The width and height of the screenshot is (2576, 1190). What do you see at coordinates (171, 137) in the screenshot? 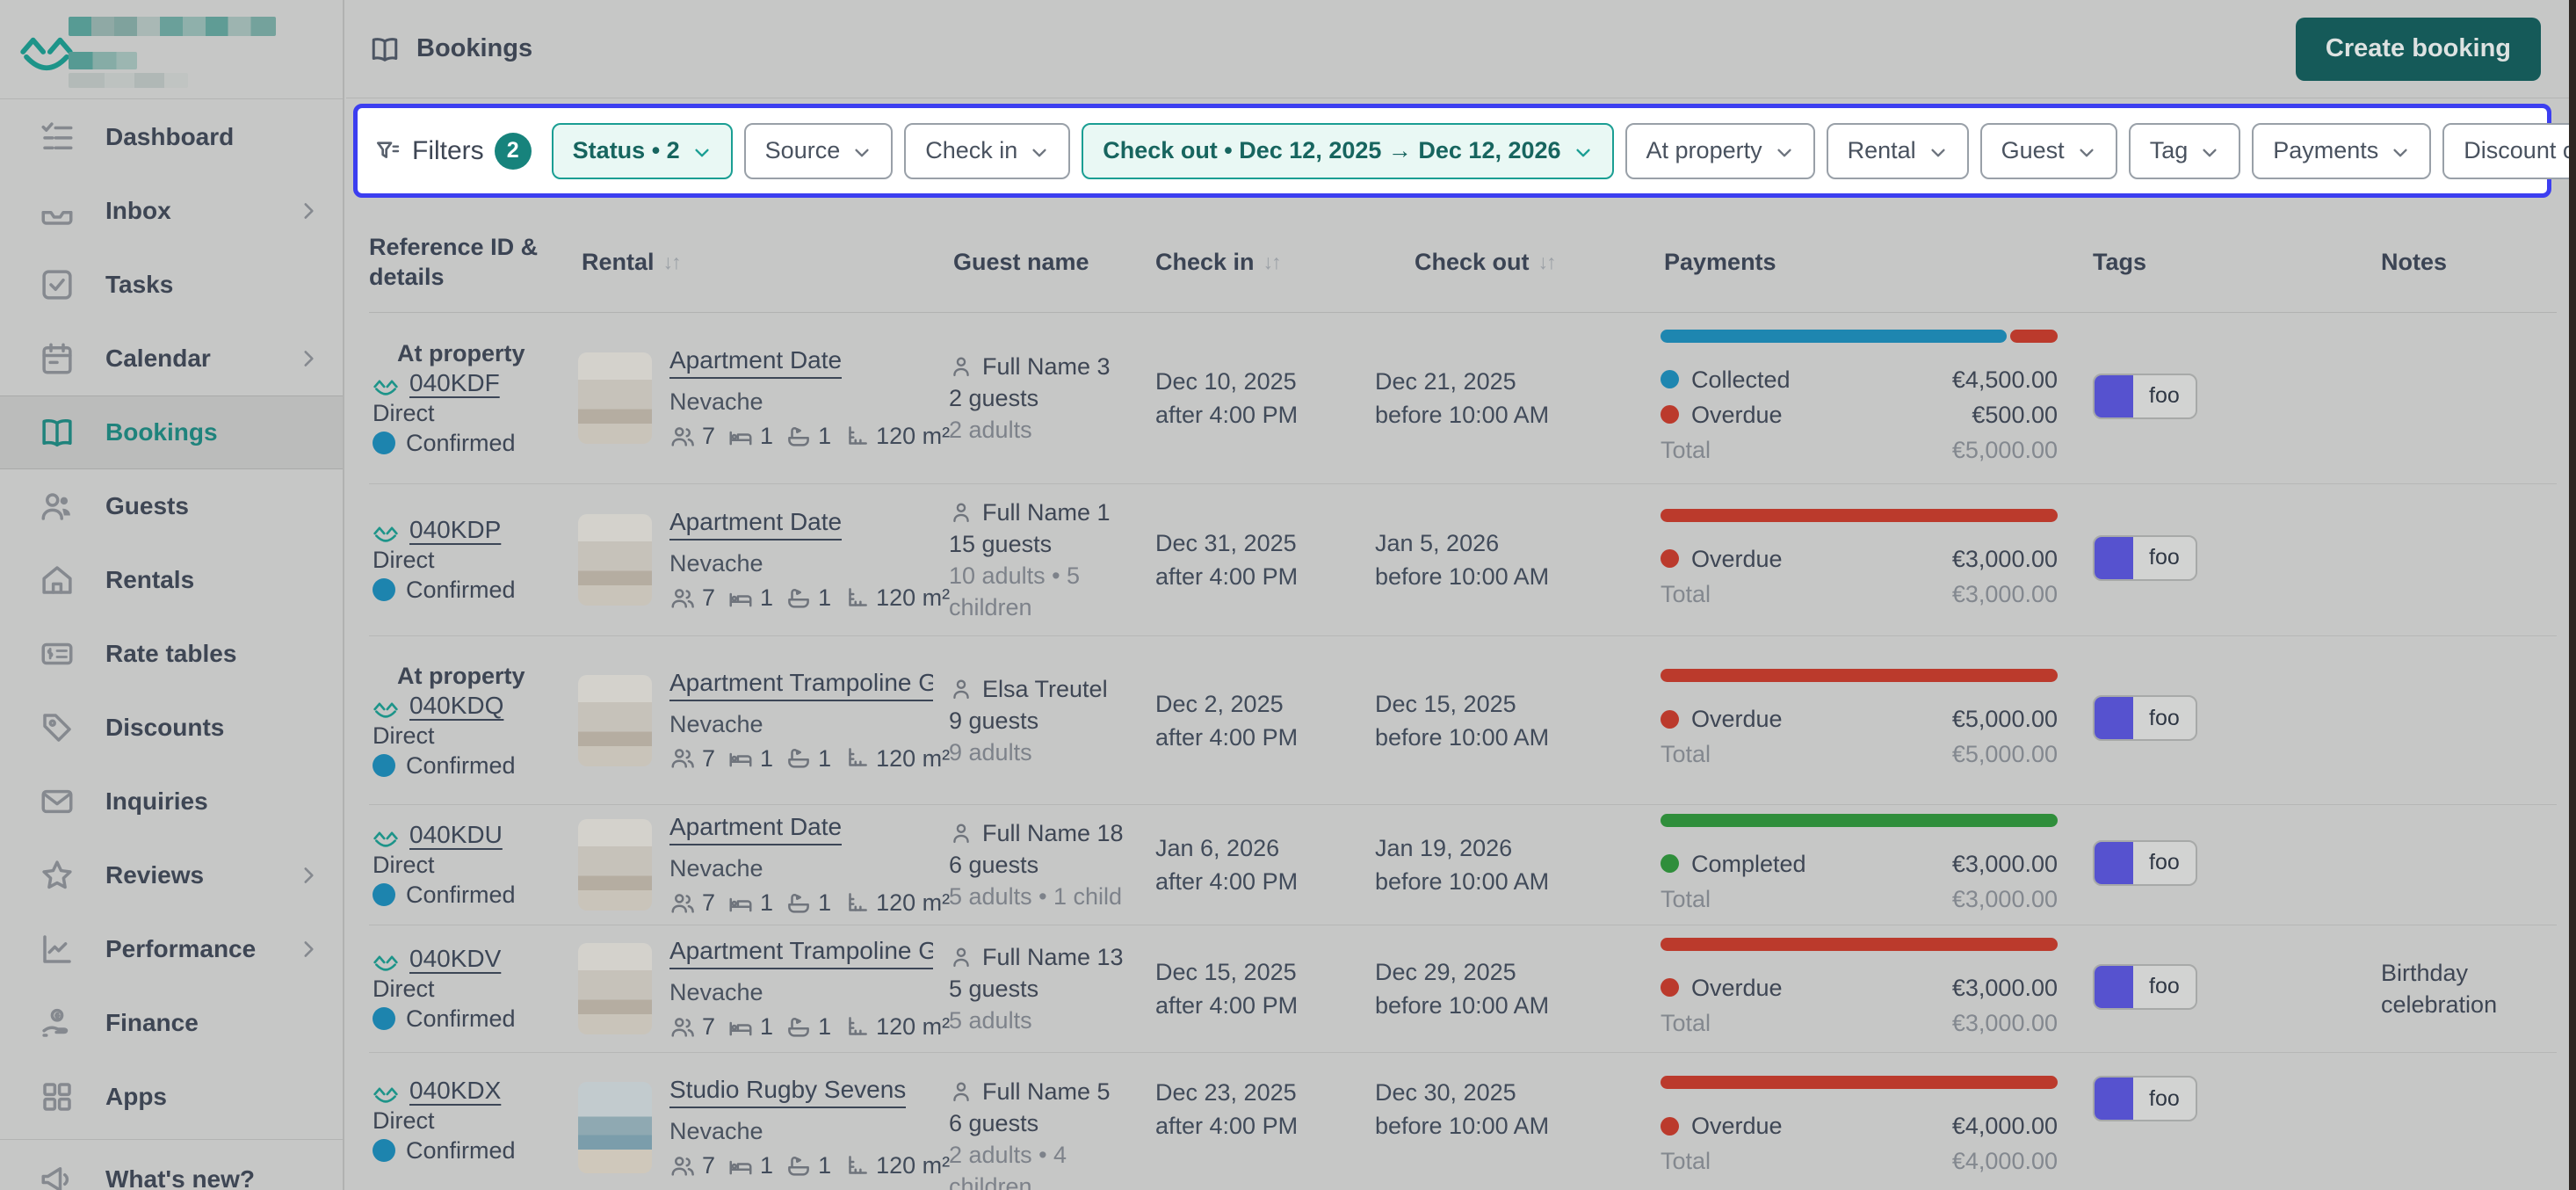
I see `sidebar-item-dashboard: Dashboard` at bounding box center [171, 137].